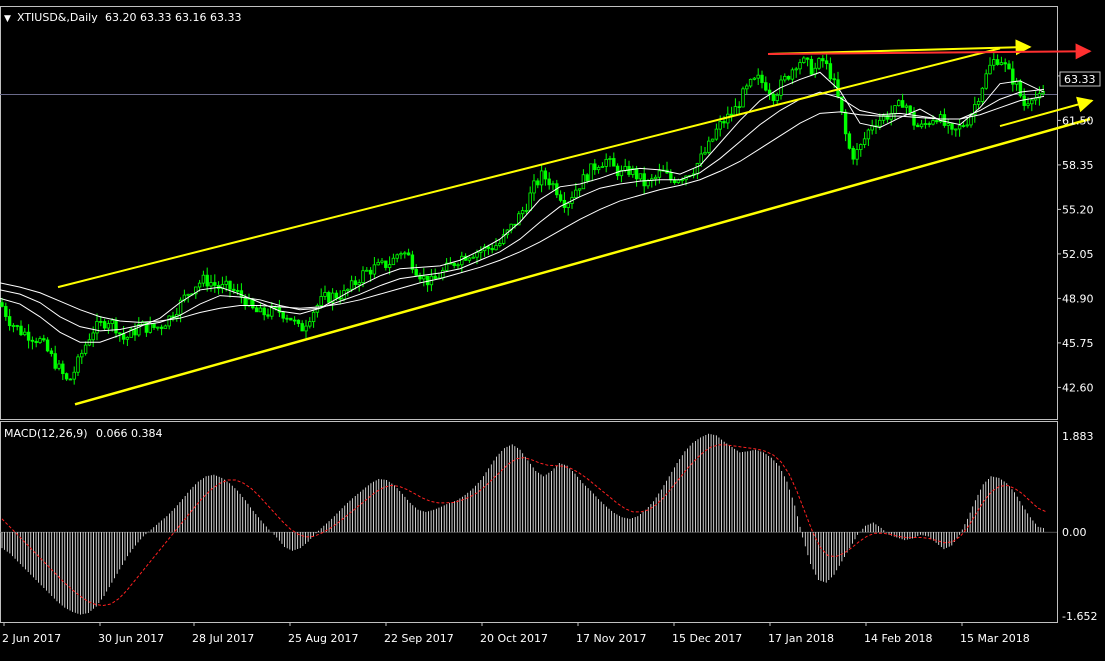  I want to click on time-axis-label: 22 Sep 2017, so click(419, 638).